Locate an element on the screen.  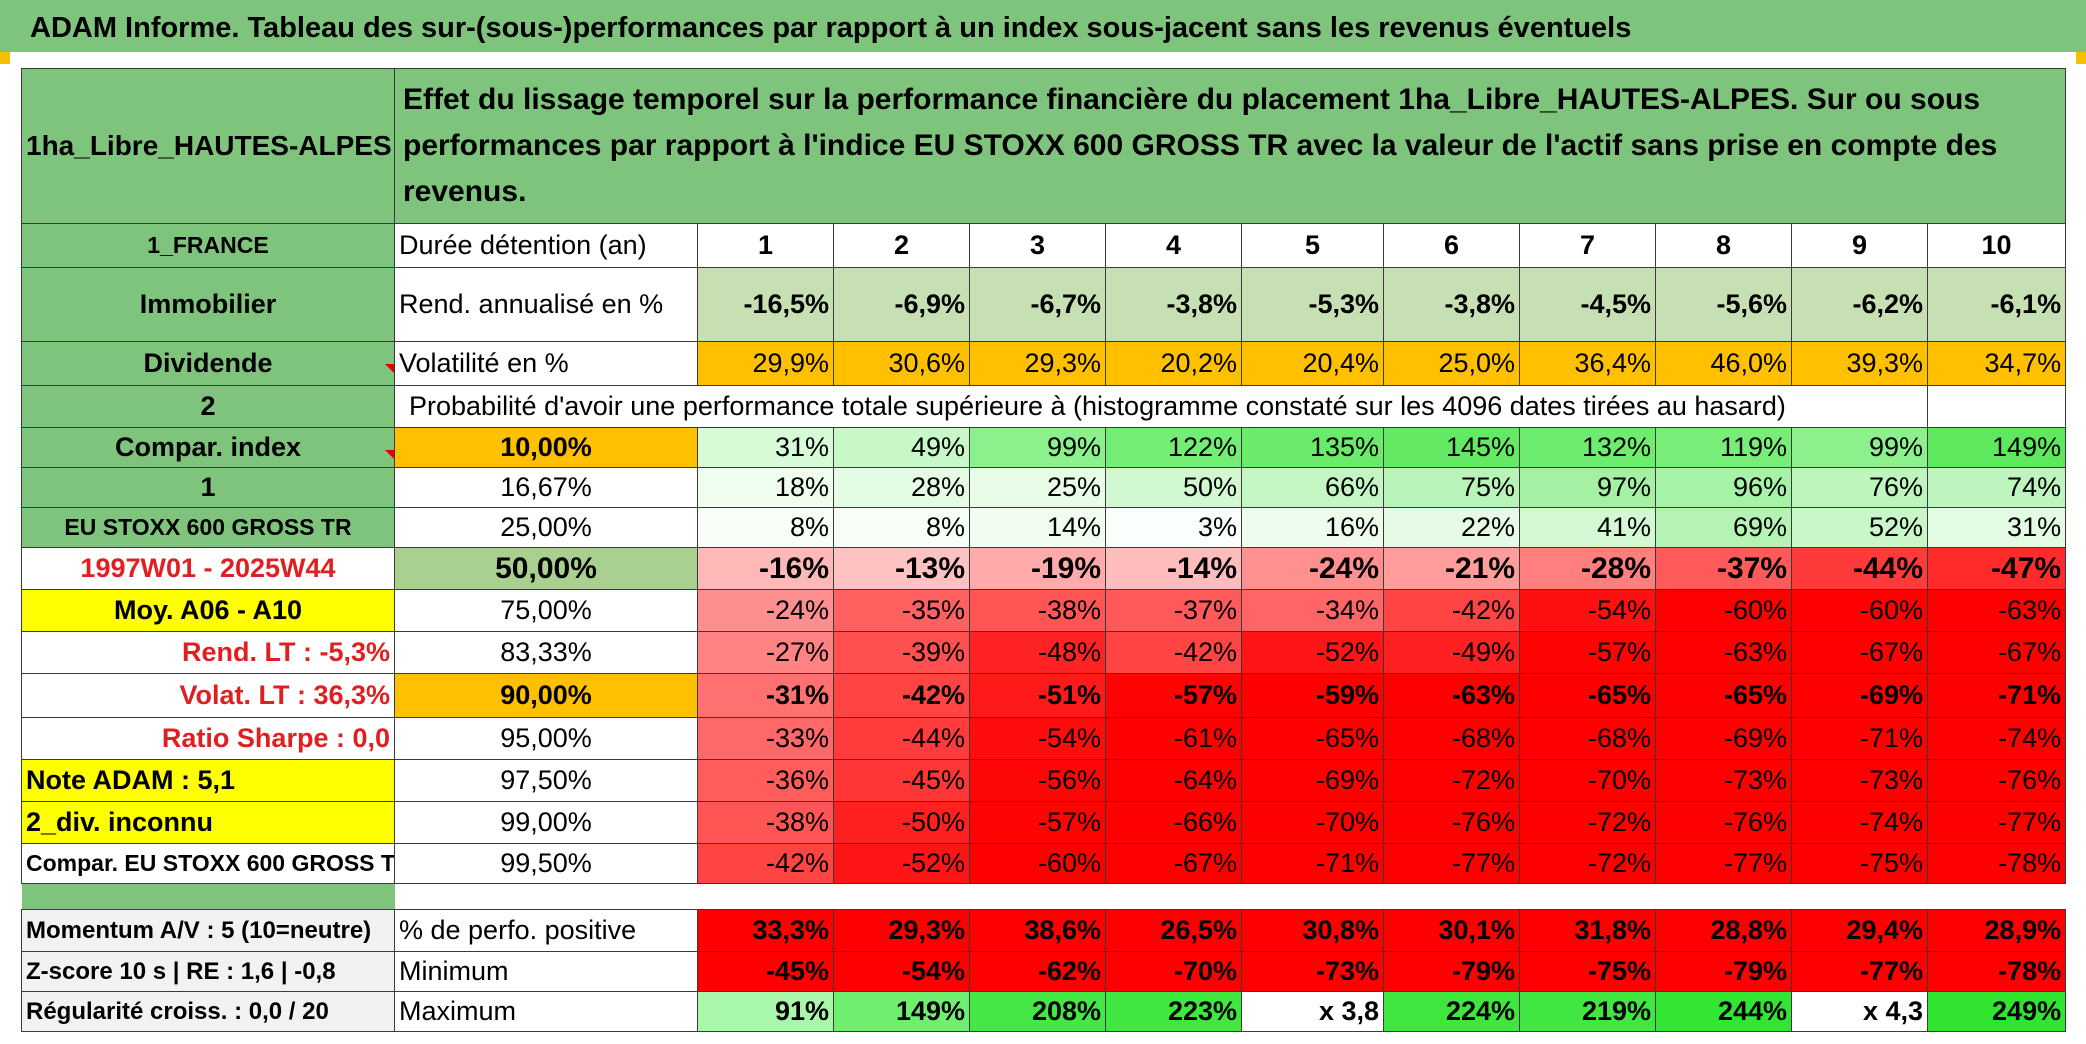
proba-cell: 75% is located at coordinates (1451, 487).